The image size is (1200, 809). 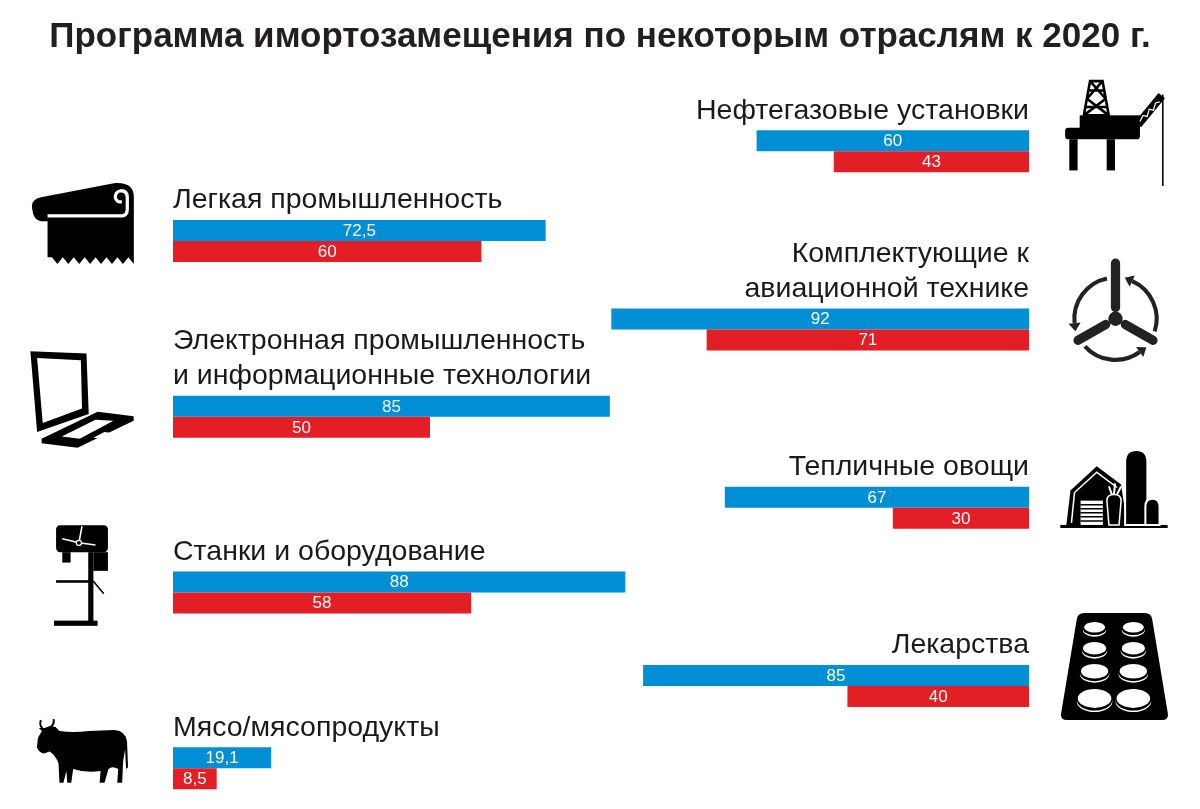 I want to click on y-tick-label: Легкая промышленность, so click(x=338, y=198).